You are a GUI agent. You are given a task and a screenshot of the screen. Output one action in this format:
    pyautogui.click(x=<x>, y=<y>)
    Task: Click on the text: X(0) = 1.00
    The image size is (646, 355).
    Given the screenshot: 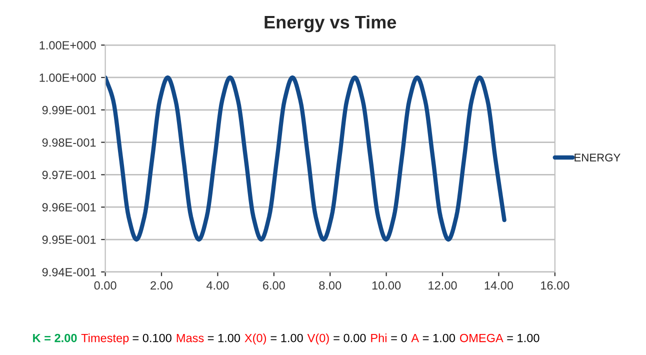 What is the action you would take?
    pyautogui.click(x=273, y=339)
    